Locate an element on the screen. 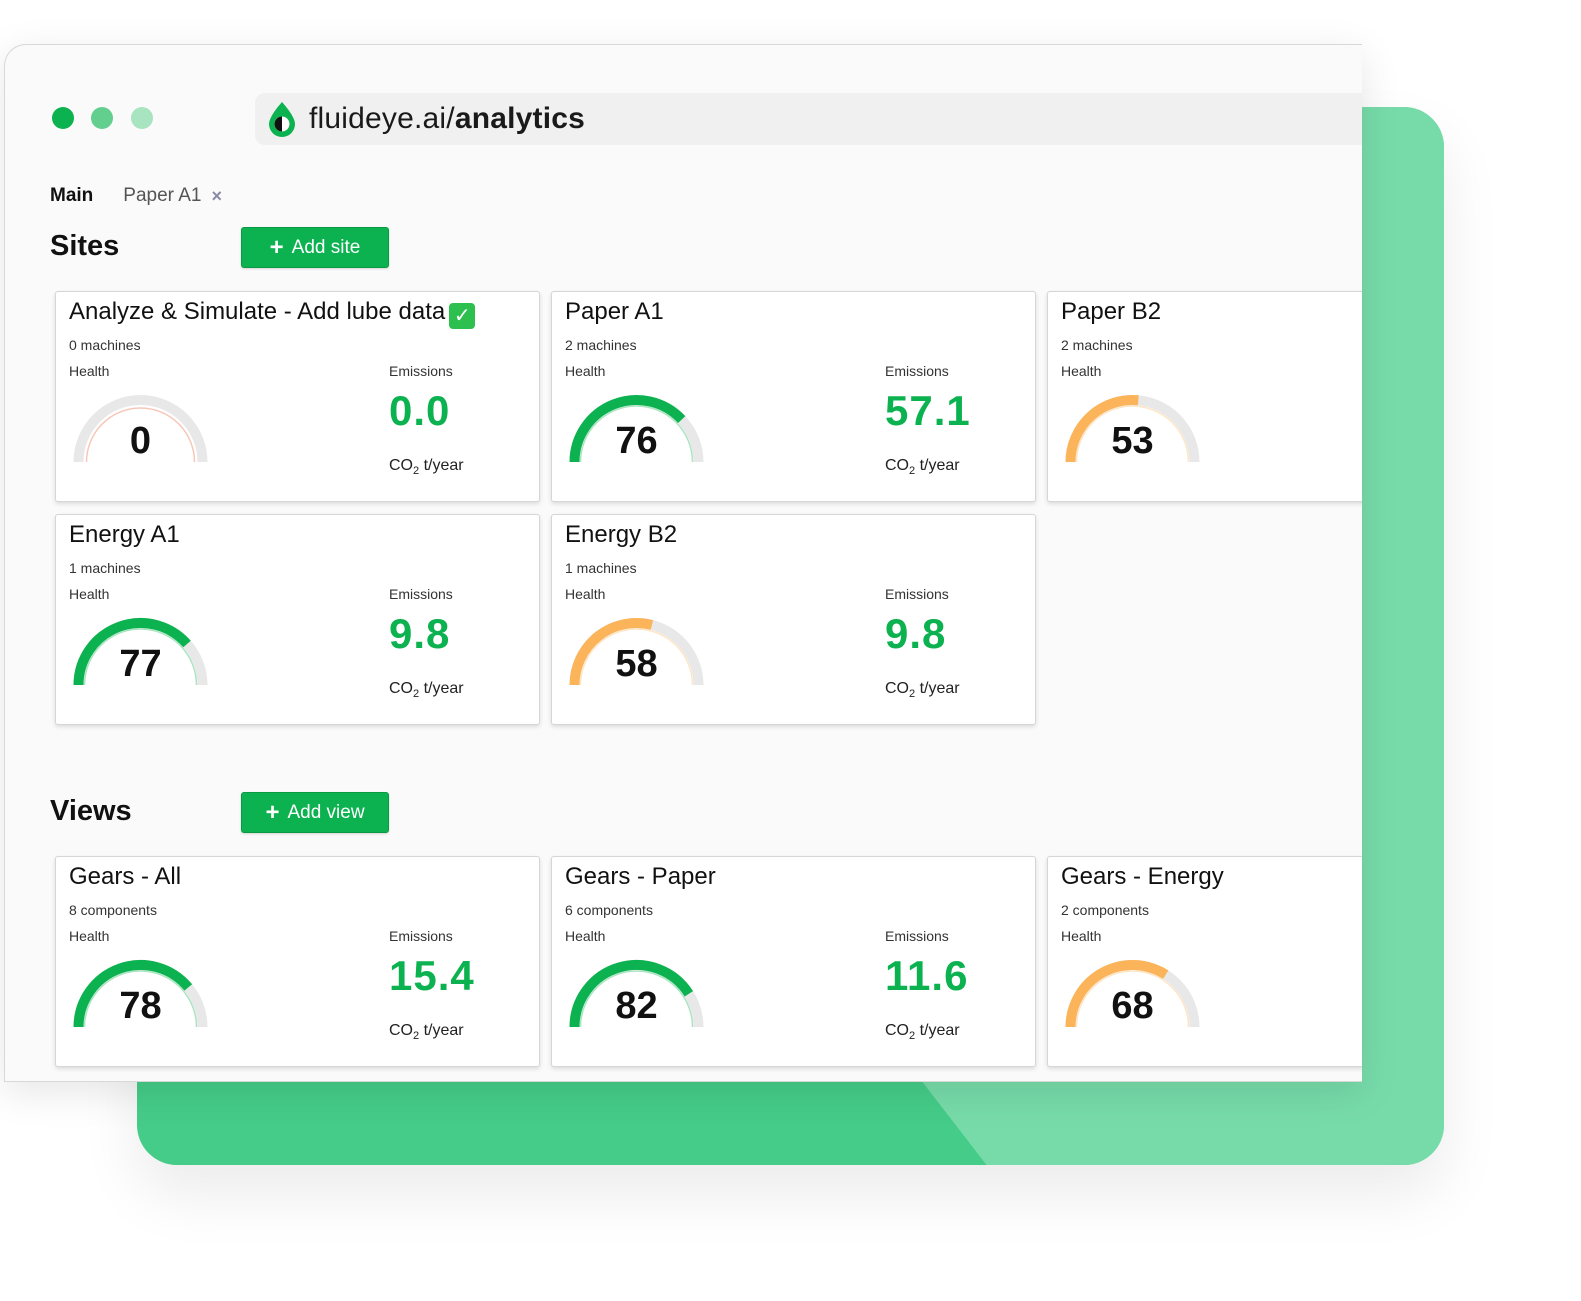 This screenshot has width=1581, height=1301. health-value: 82 is located at coordinates (636, 1006).